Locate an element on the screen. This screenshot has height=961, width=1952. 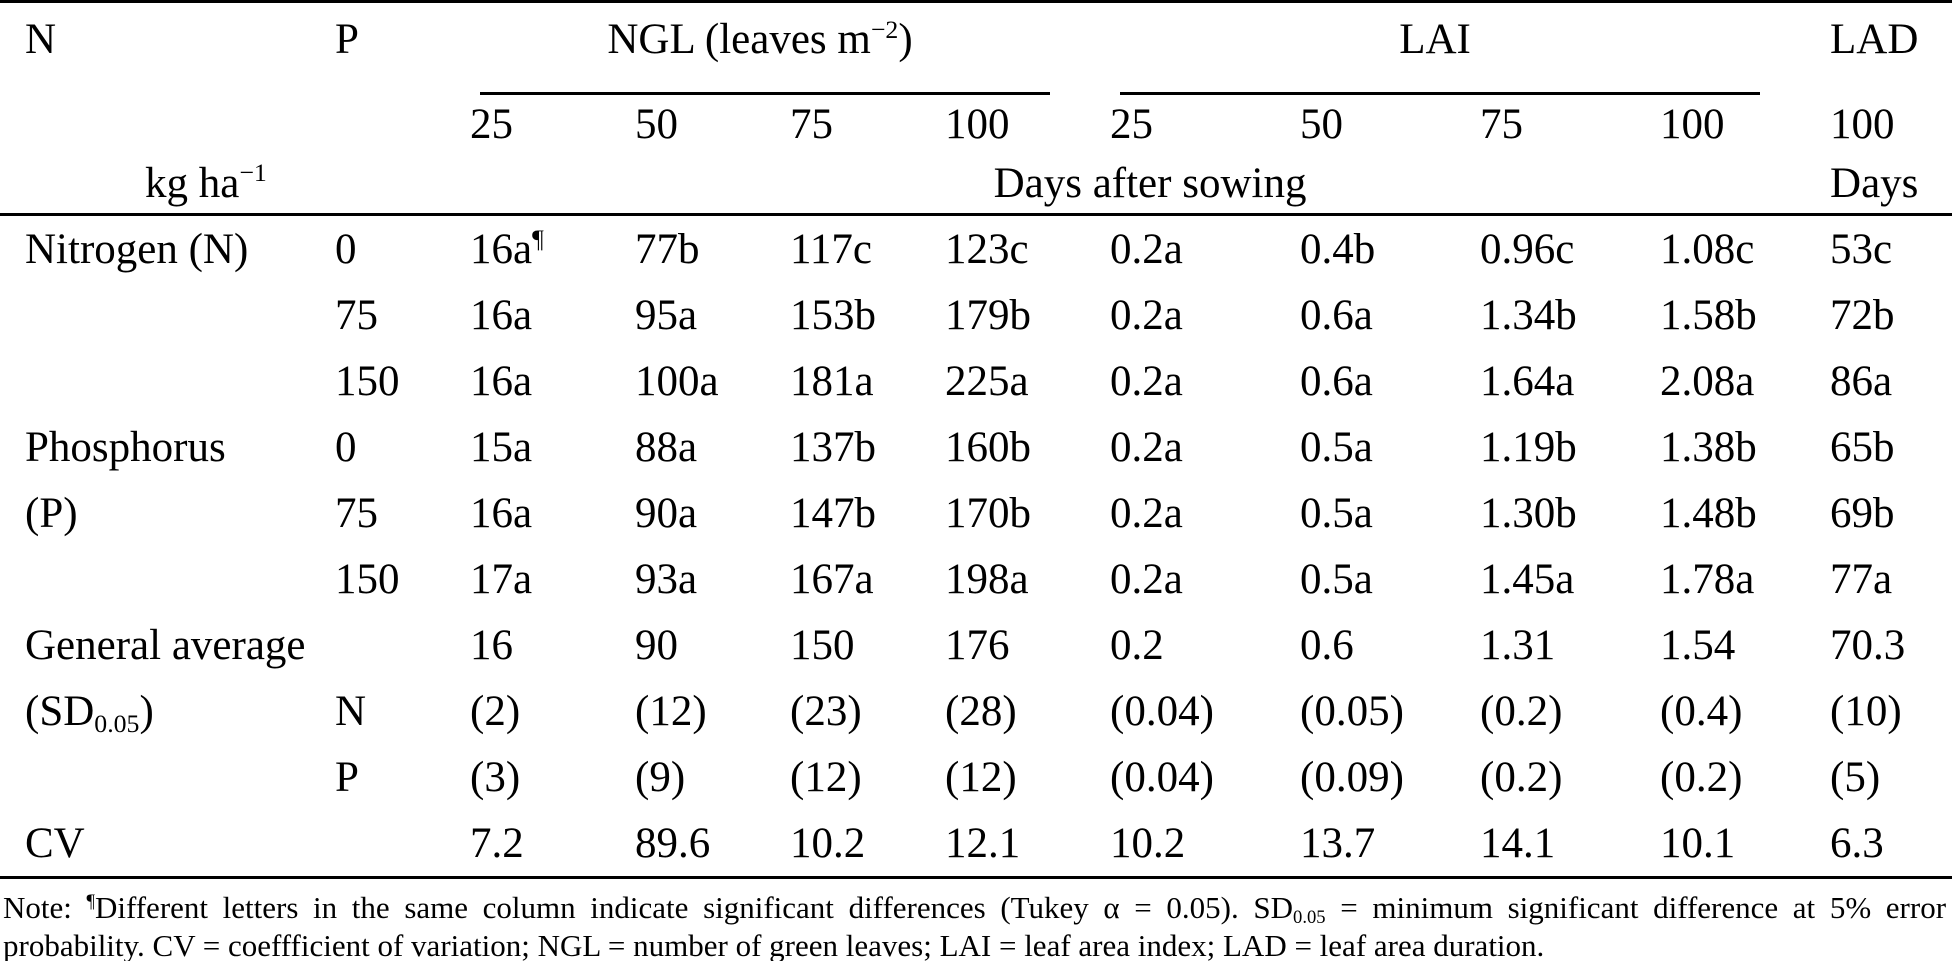
data-cell: 1.38b is located at coordinates (1708, 447).